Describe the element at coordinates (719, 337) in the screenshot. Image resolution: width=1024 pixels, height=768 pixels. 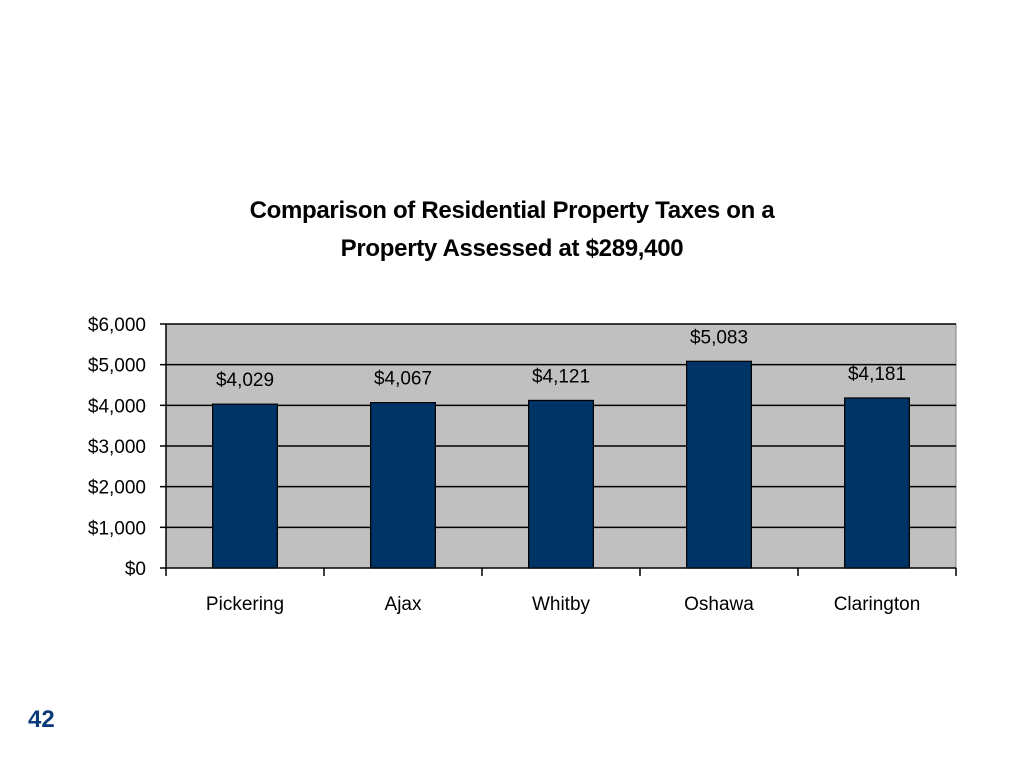
I see `bar-value-label: $5,083` at that location.